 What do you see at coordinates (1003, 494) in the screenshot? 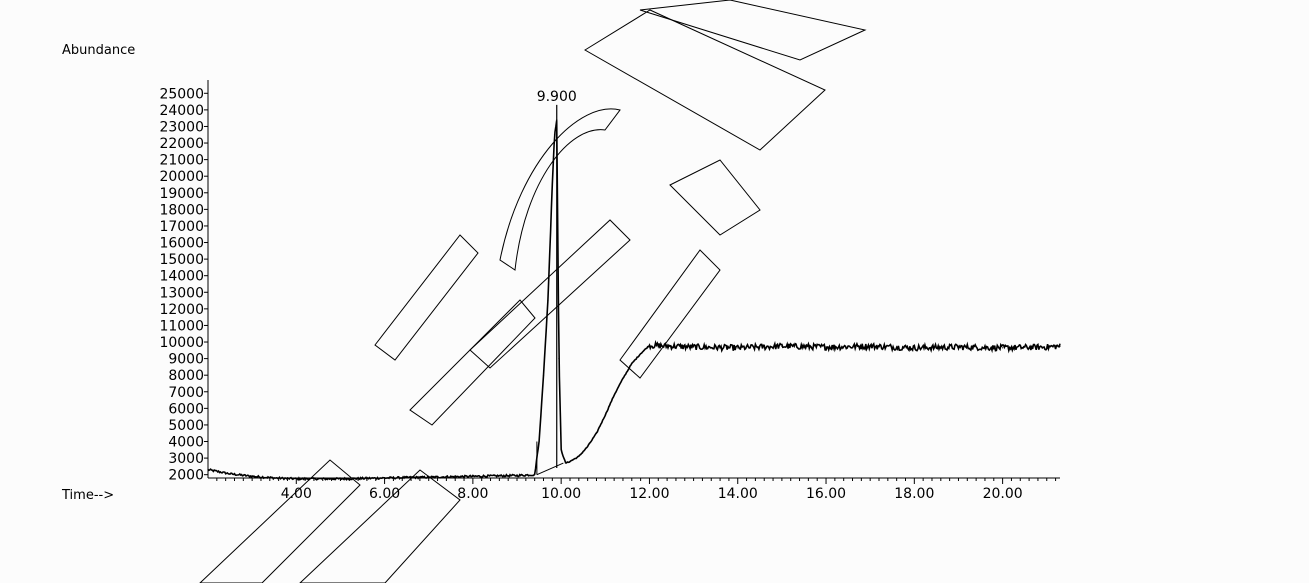
I see `x-tick-label: 20.00` at bounding box center [1003, 494].